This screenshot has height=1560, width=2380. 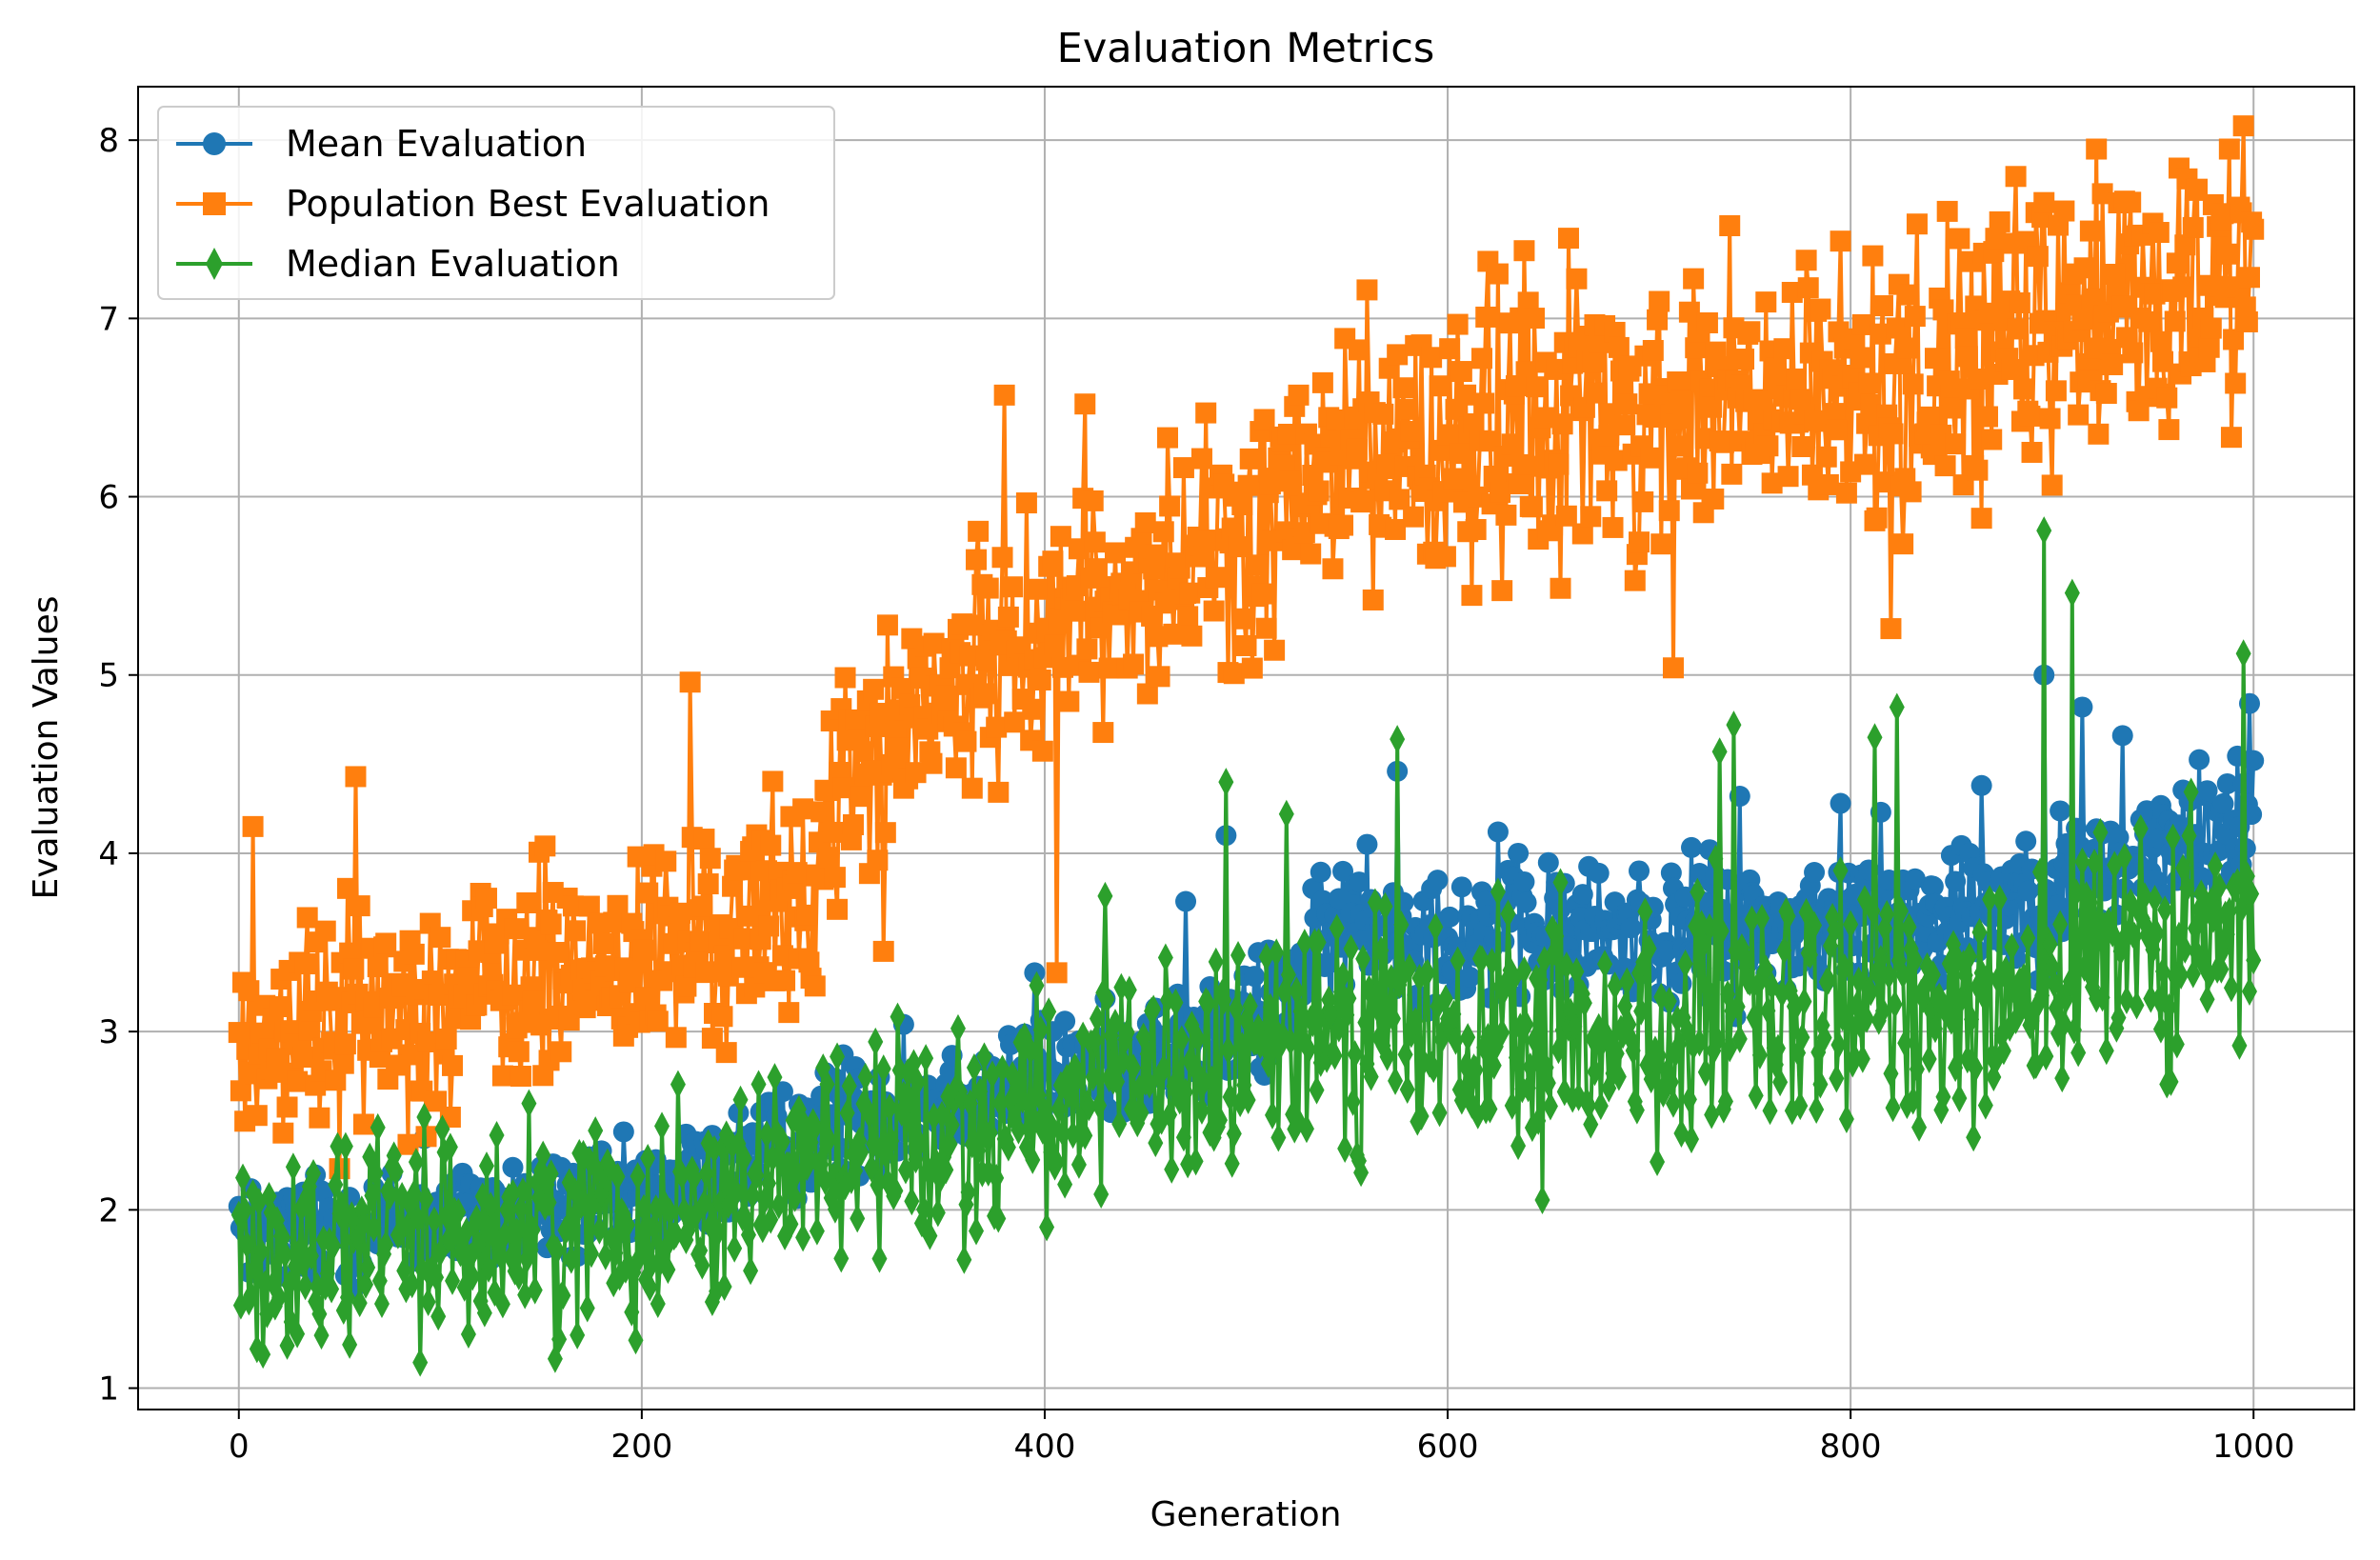 What do you see at coordinates (108, 676) in the screenshot?
I see `y-tick-label: 5` at bounding box center [108, 676].